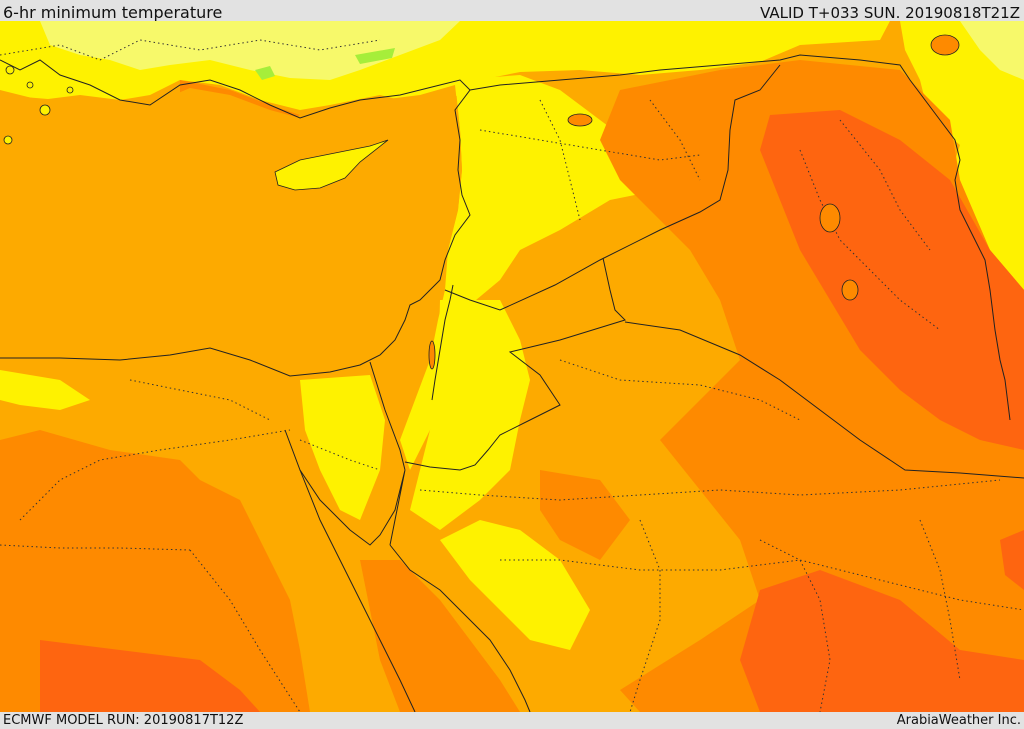  What do you see at coordinates (113, 12) in the screenshot?
I see `map-title: 6-hr minimum temperature` at bounding box center [113, 12].